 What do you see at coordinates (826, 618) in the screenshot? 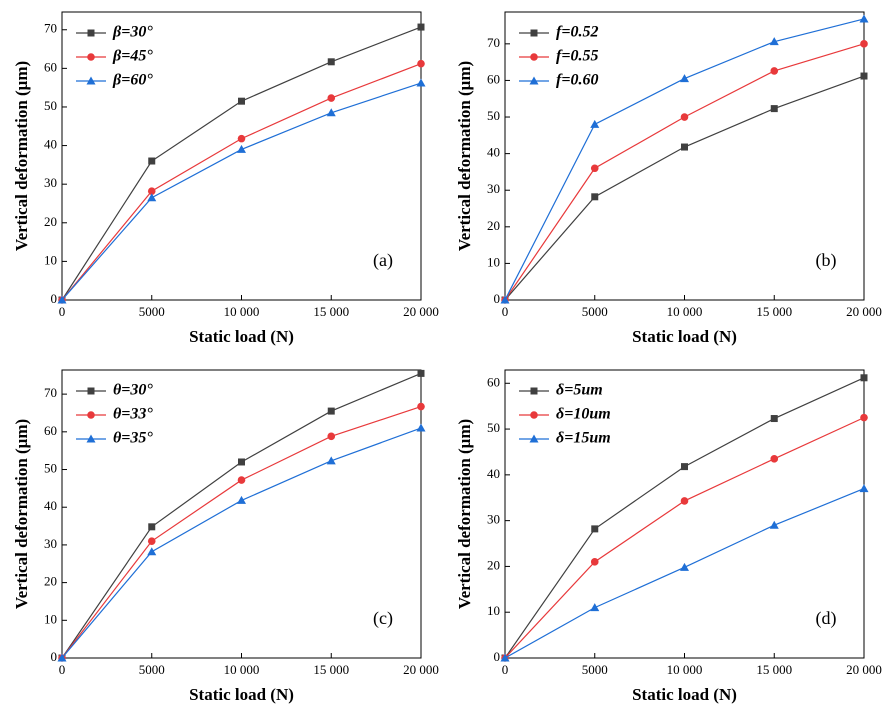
I see `panel-label: (d)` at bounding box center [826, 618].